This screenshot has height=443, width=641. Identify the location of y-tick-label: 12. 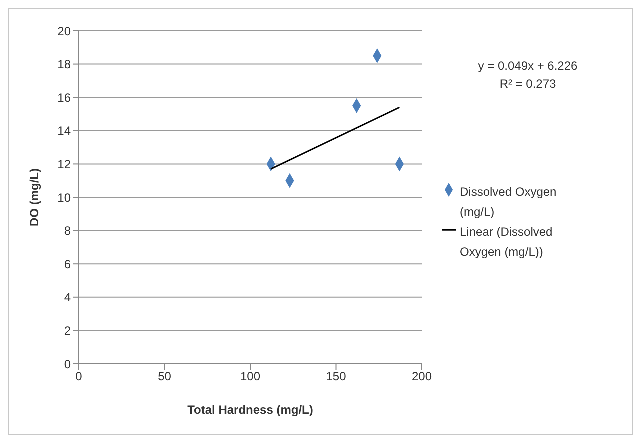
(65, 164).